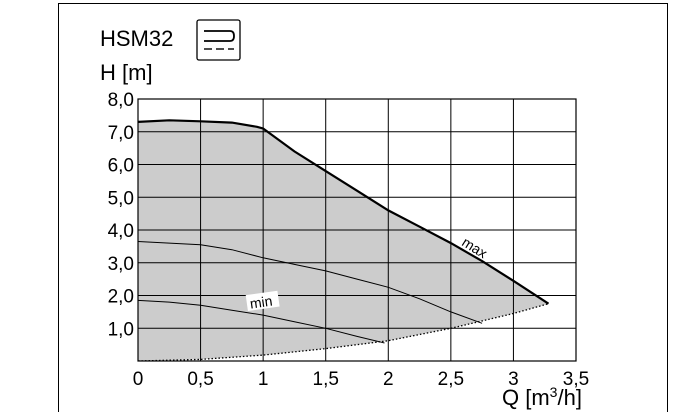  Describe the element at coordinates (121, 133) in the screenshot. I see `y-tick-label: 7,0` at that location.